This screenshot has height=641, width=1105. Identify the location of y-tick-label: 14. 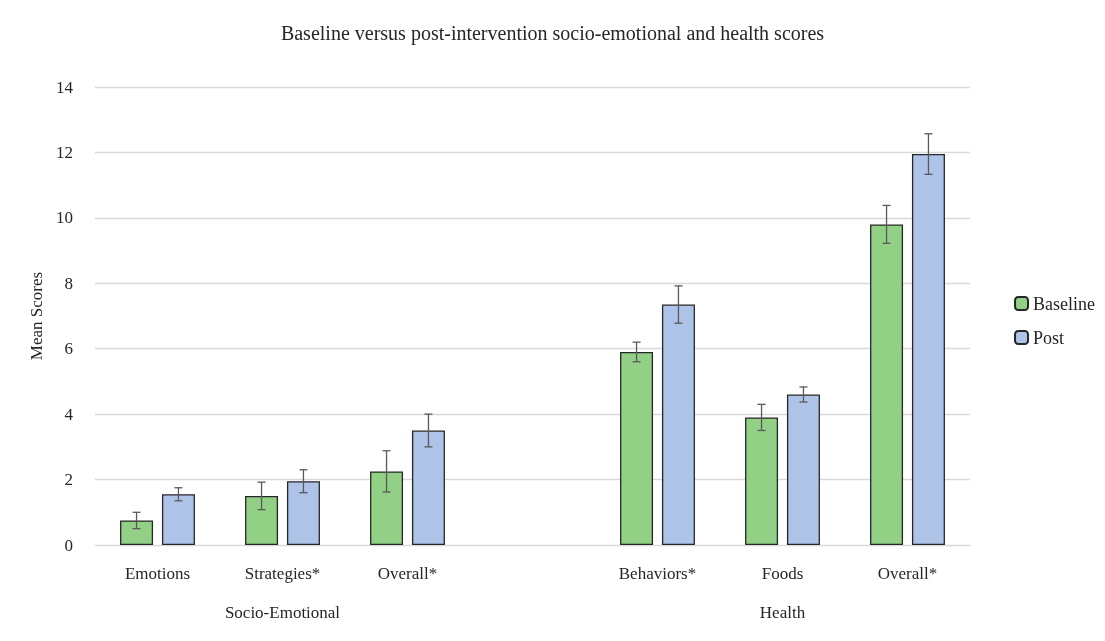
(65, 87).